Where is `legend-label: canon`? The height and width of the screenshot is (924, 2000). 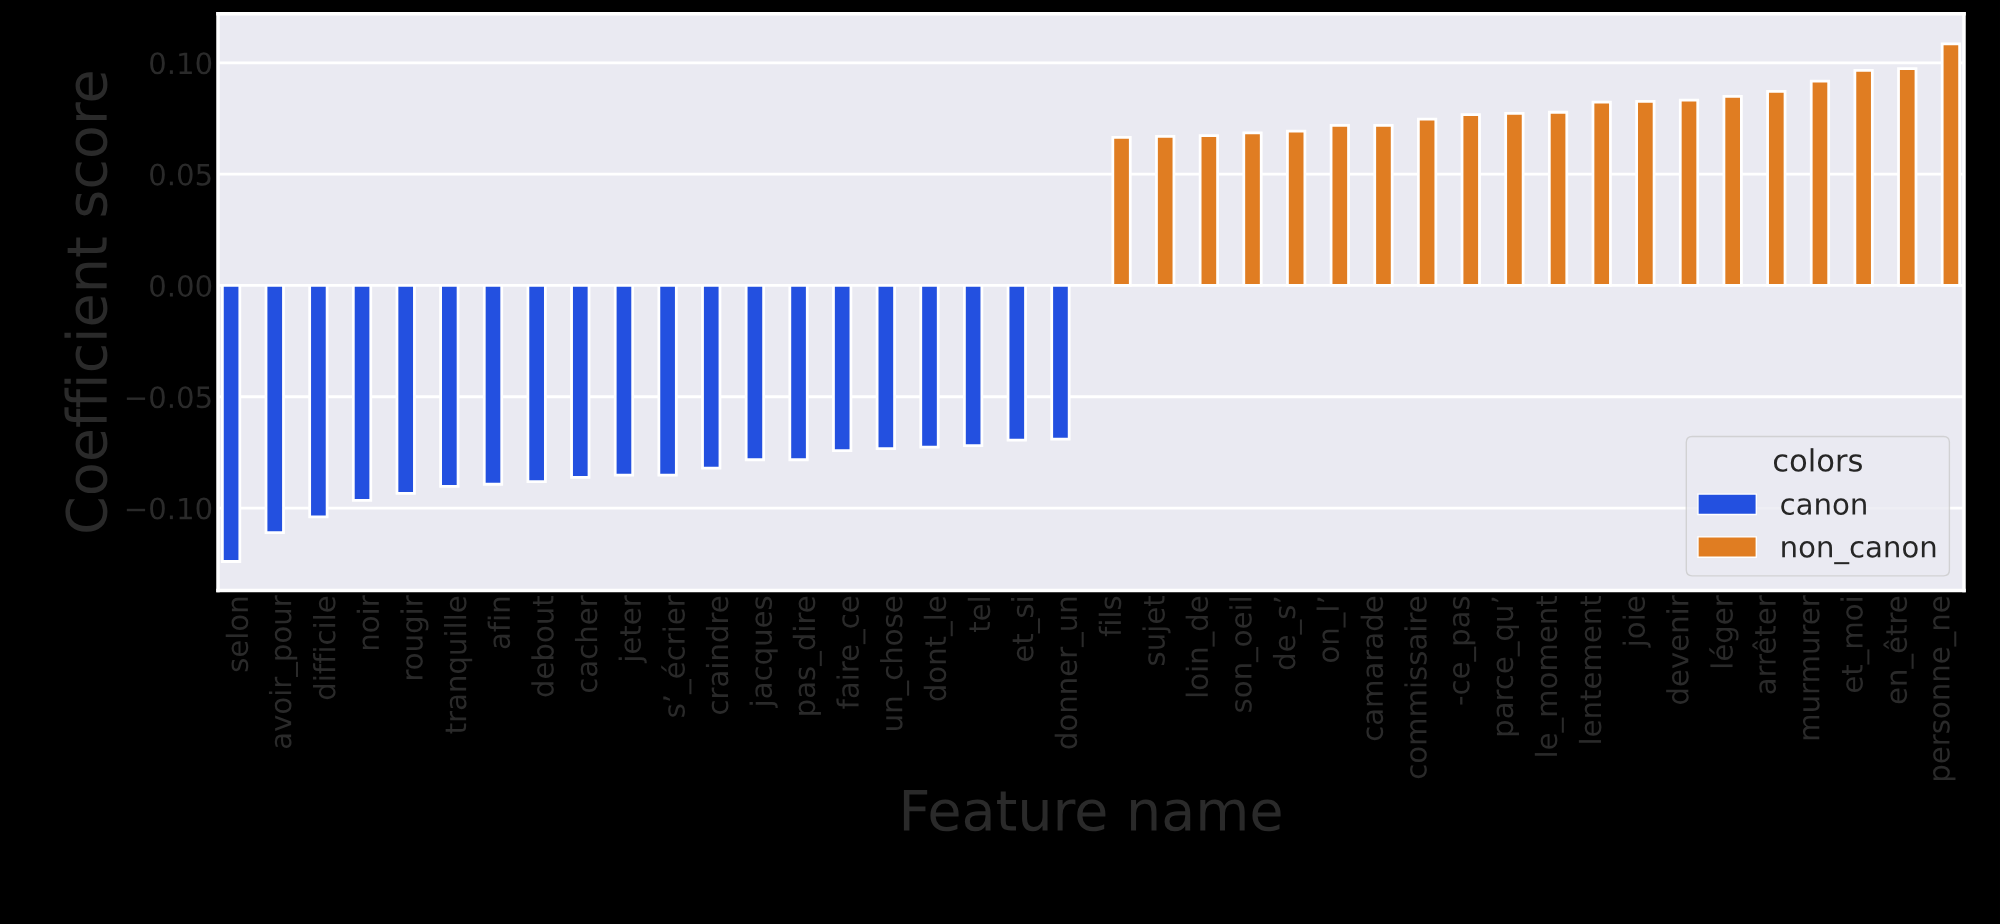
legend-label: canon is located at coordinates (1823, 506).